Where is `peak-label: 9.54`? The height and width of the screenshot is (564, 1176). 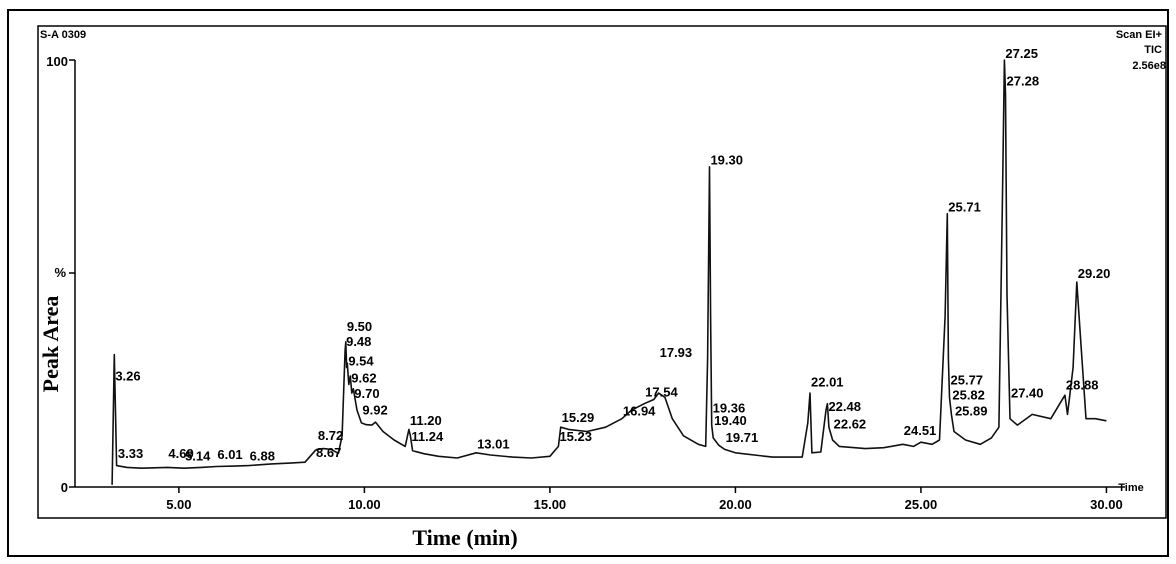 peak-label: 9.54 is located at coordinates (361, 360).